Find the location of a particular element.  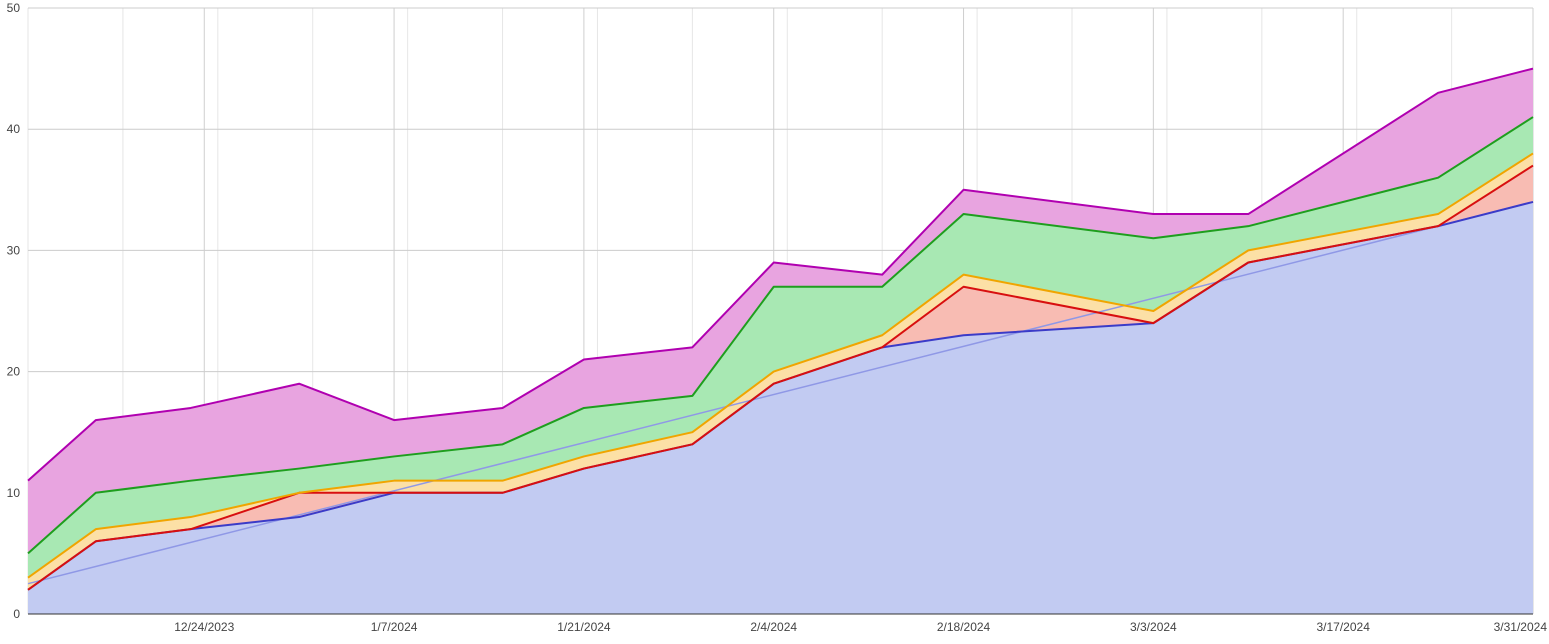

x-tick-label: 3/17/2024 is located at coordinates (1343, 627).